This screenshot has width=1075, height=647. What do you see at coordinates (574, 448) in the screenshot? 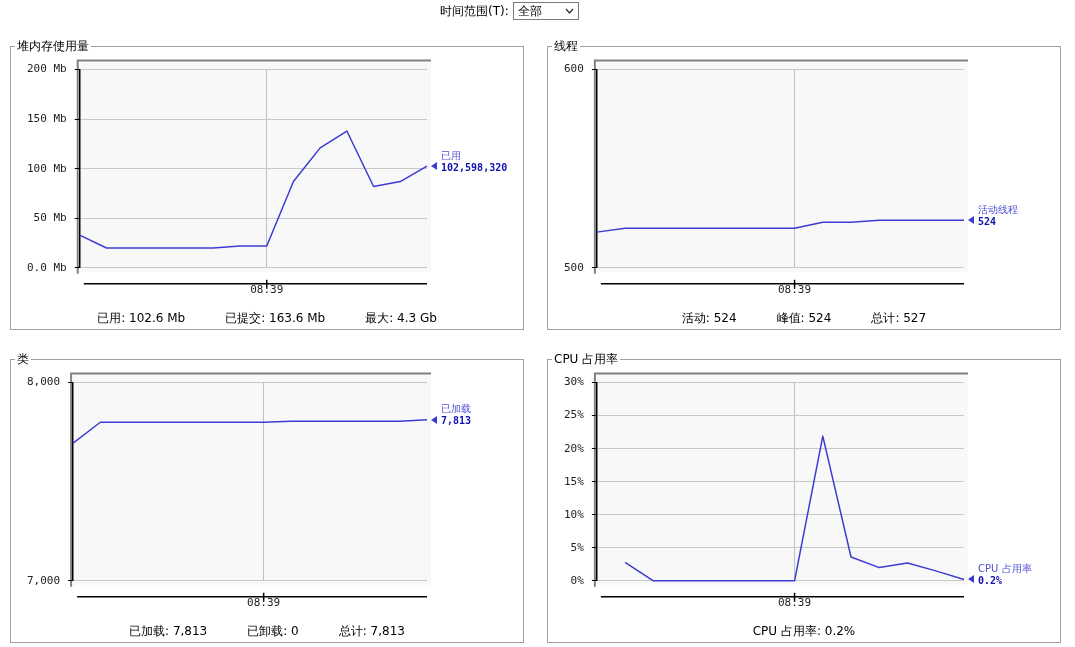
I see `y-tick-label: 20%` at bounding box center [574, 448].